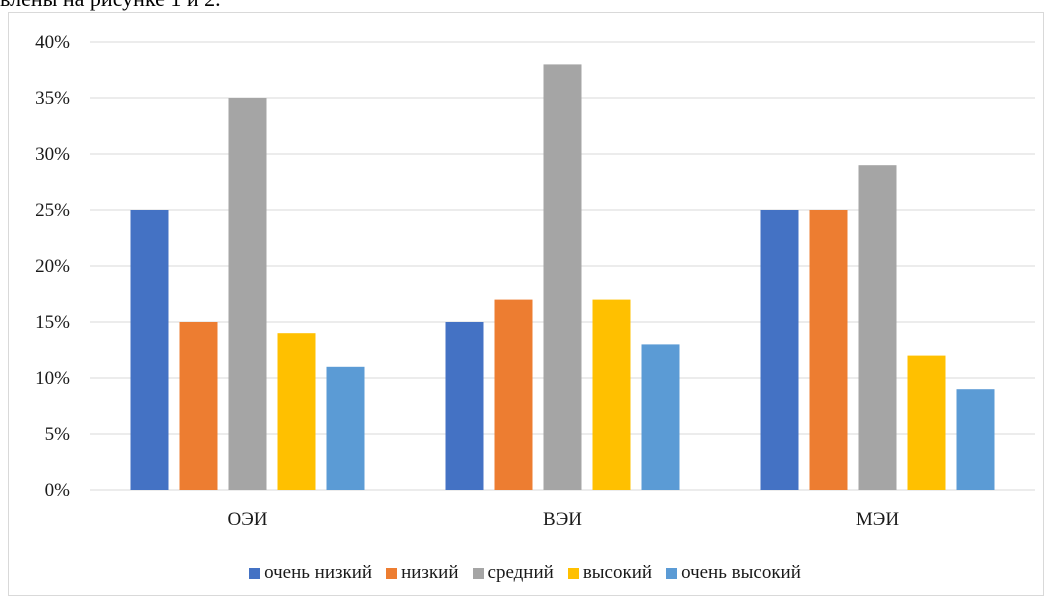  Describe the element at coordinates (430, 572) in the screenshot. I see `legend-label: низкий` at that location.